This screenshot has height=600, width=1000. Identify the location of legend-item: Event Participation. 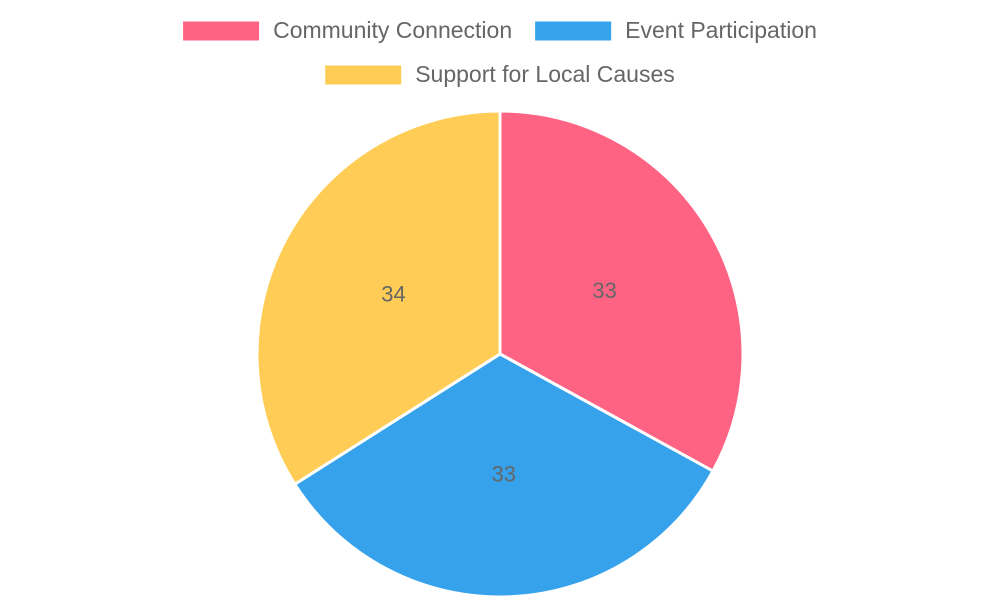
(676, 30).